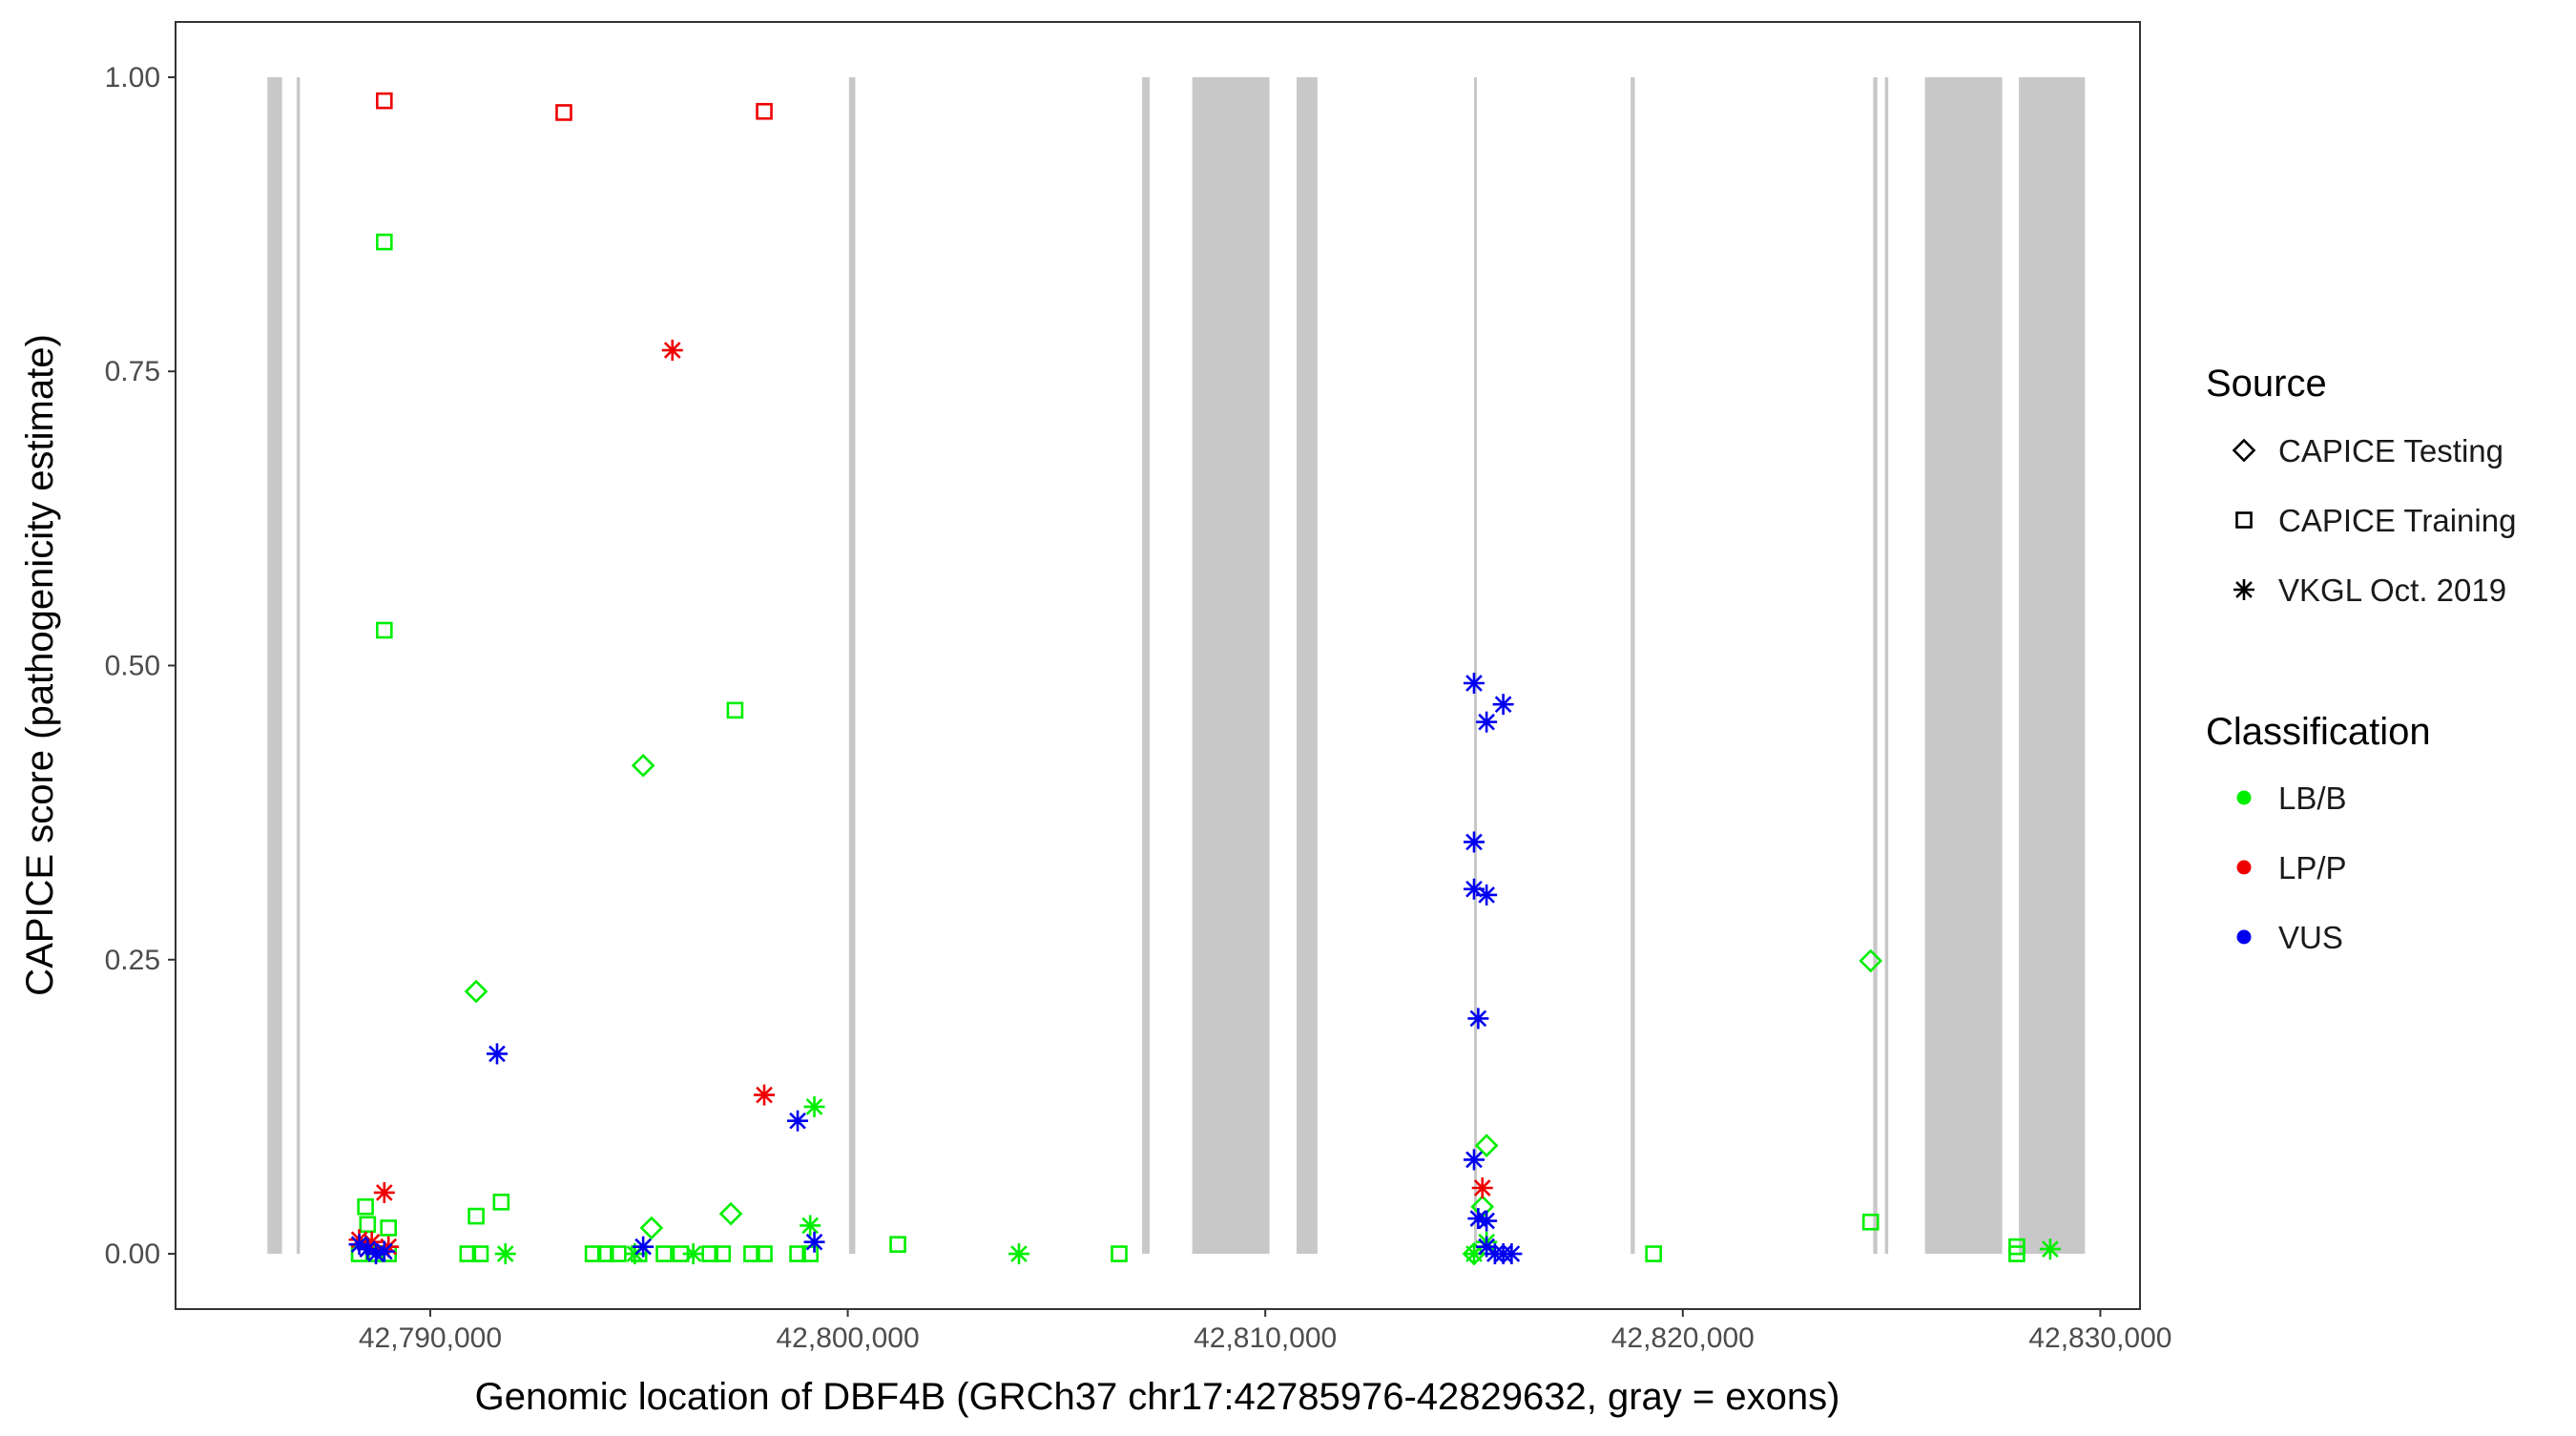 The height and width of the screenshot is (1436, 2576). Describe the element at coordinates (2243, 589) in the screenshot. I see `legend-key-asterisk` at that location.